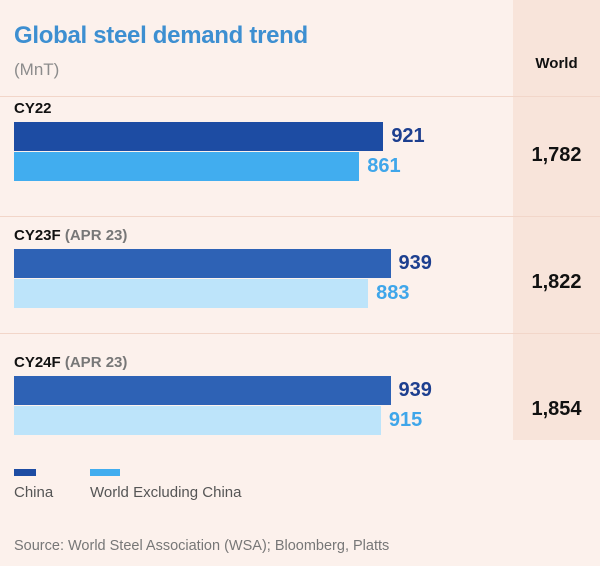 Image resolution: width=600 pixels, height=566 pixels. I want to click on data-label-china-cy24f: 939, so click(415, 390).